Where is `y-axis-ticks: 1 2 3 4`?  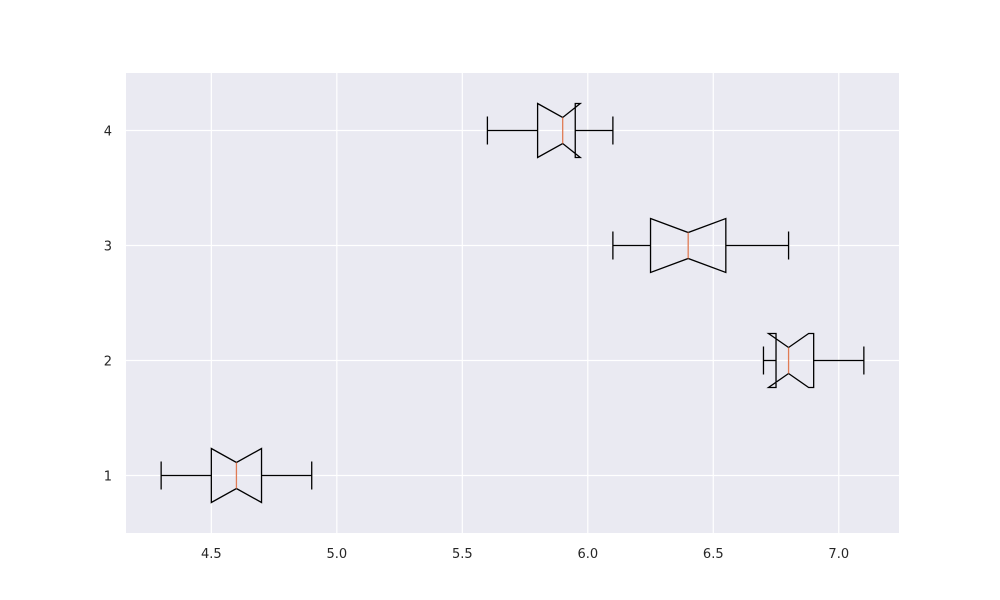
y-axis-ticks: 1 2 3 4 is located at coordinates (108, 305).